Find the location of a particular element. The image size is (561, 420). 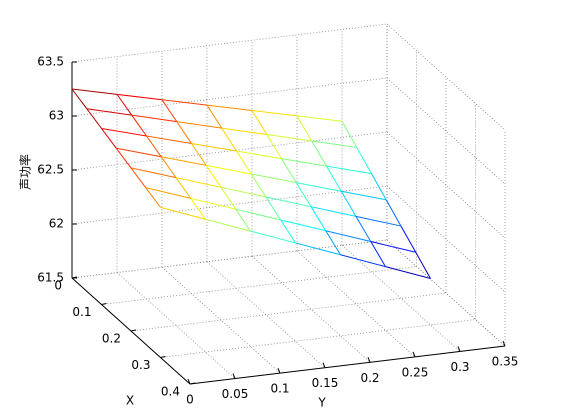

y-axis-label: Y is located at coordinates (321, 403).